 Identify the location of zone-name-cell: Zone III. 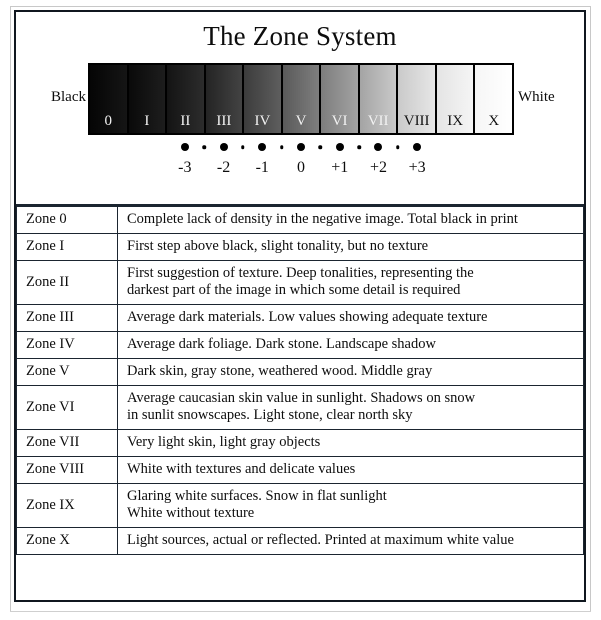
(67, 318).